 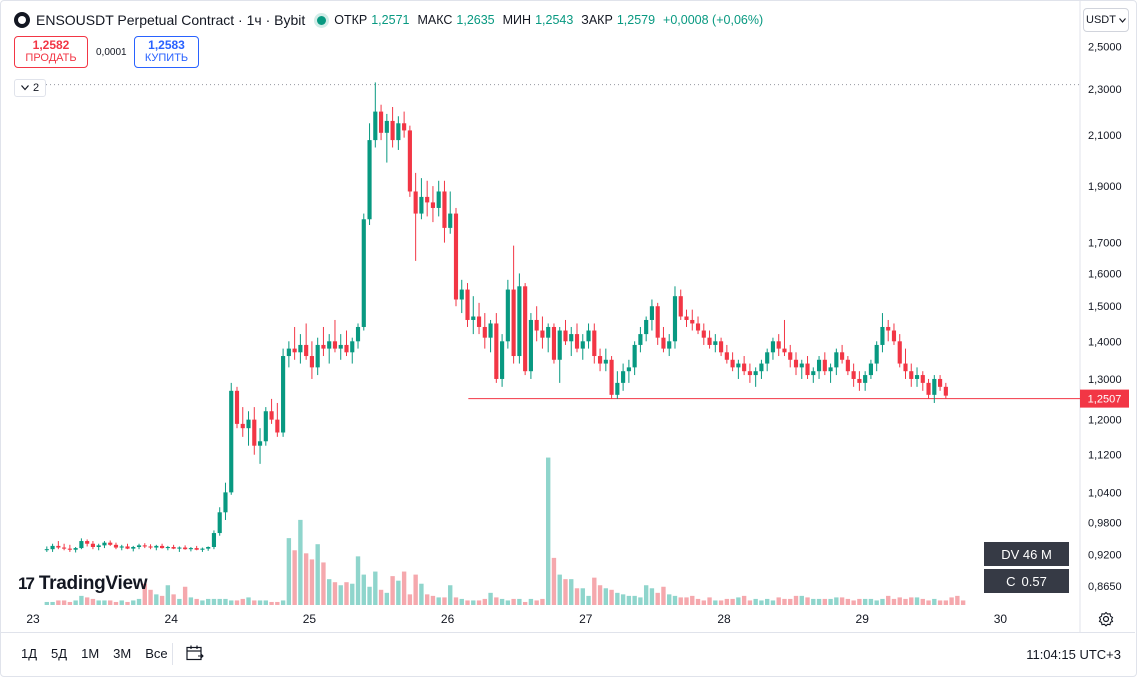 I want to click on low-label: МИН, so click(x=517, y=20).